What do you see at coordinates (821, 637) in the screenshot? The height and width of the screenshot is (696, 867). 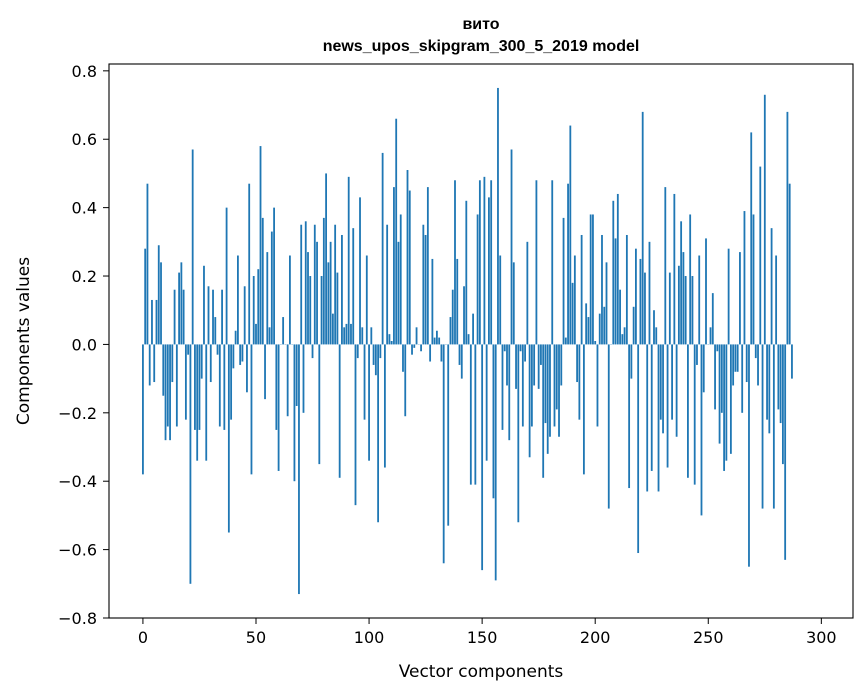 I see `x-tick-label: 300` at bounding box center [821, 637].